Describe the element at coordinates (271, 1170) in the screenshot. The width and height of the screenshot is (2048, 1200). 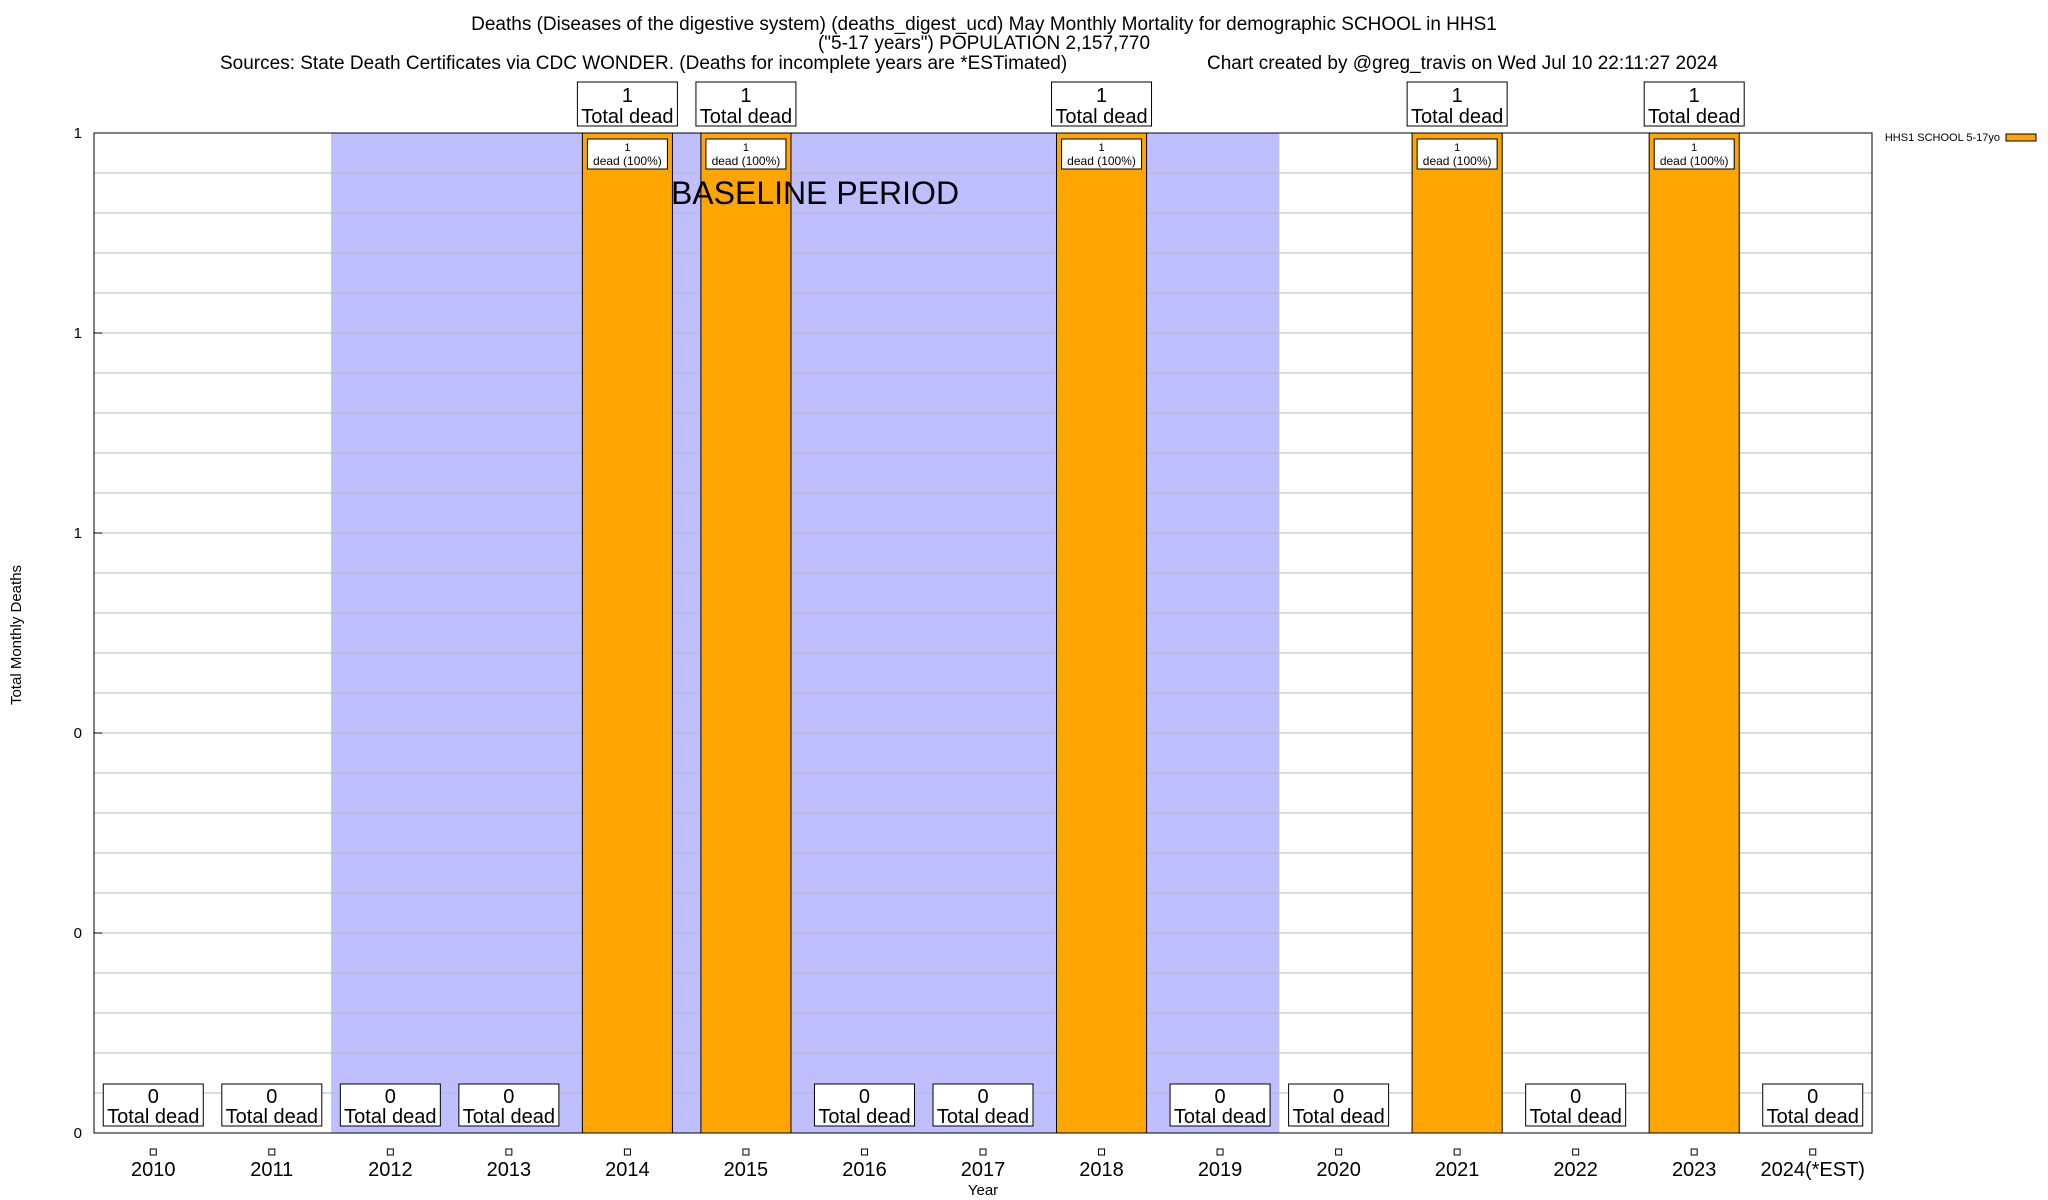
I see `x-tick-label: 2011` at that location.